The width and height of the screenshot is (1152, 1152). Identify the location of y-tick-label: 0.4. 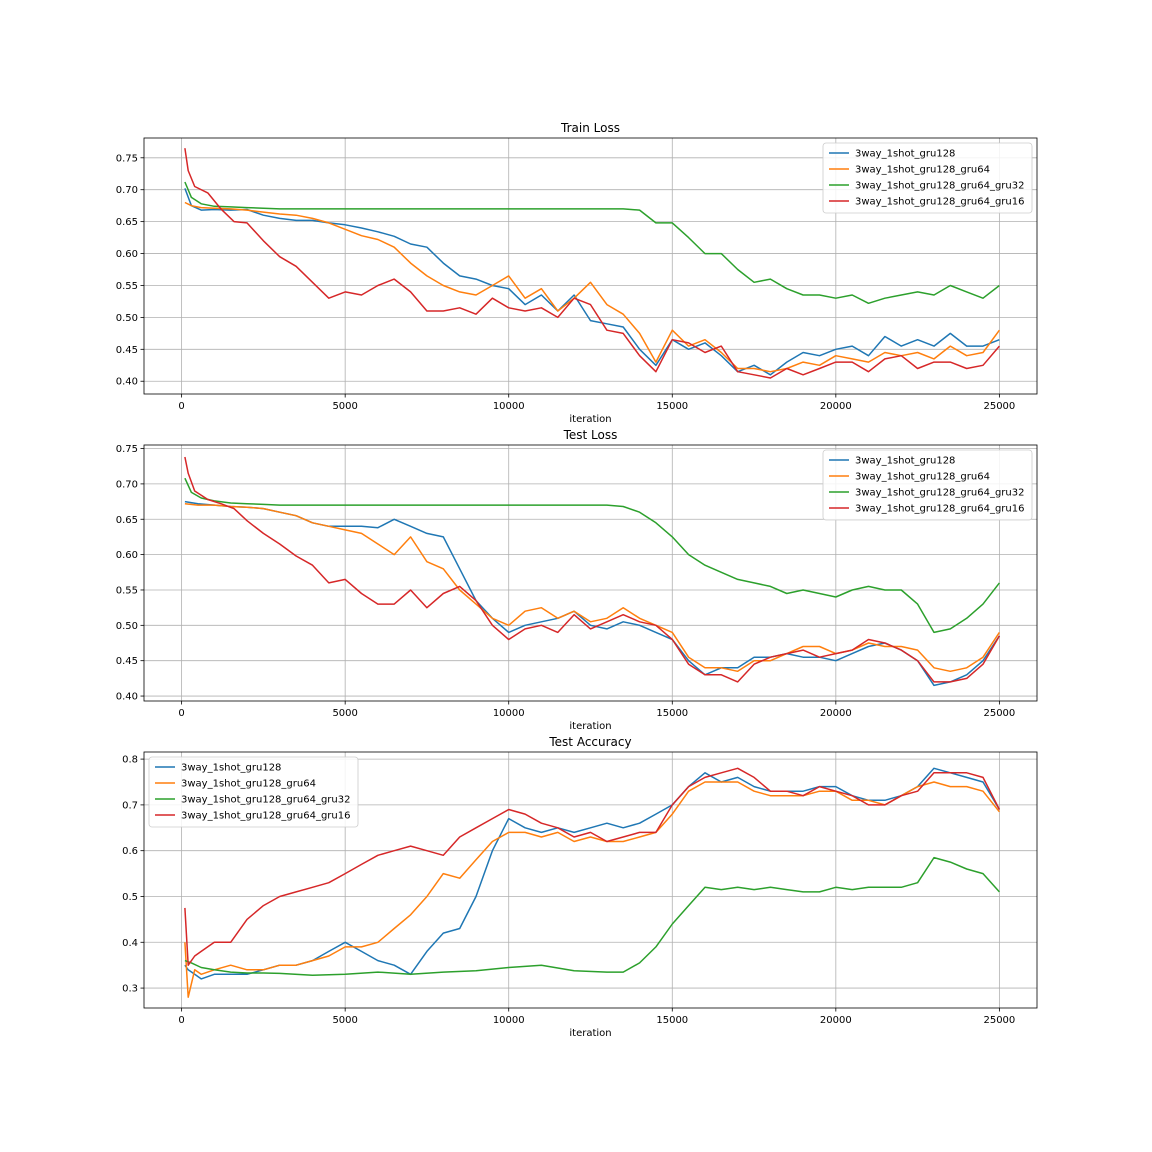
(130, 943).